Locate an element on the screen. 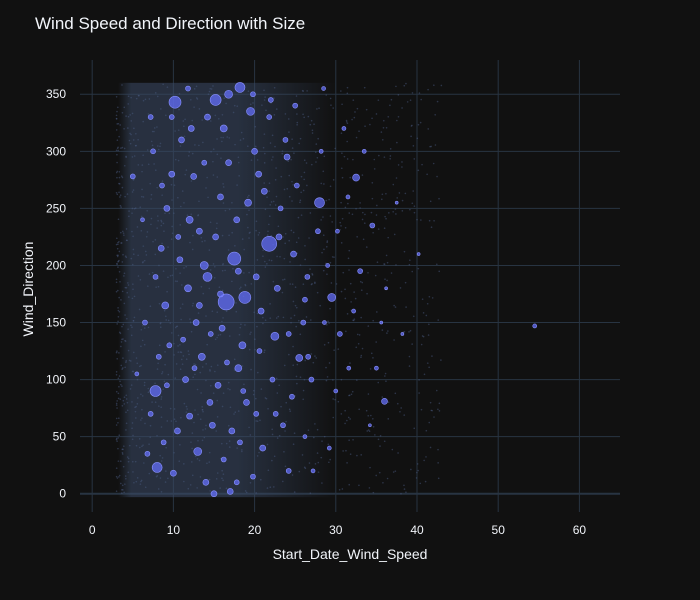 The height and width of the screenshot is (600, 700). x-tick-label: 60 is located at coordinates (580, 530).